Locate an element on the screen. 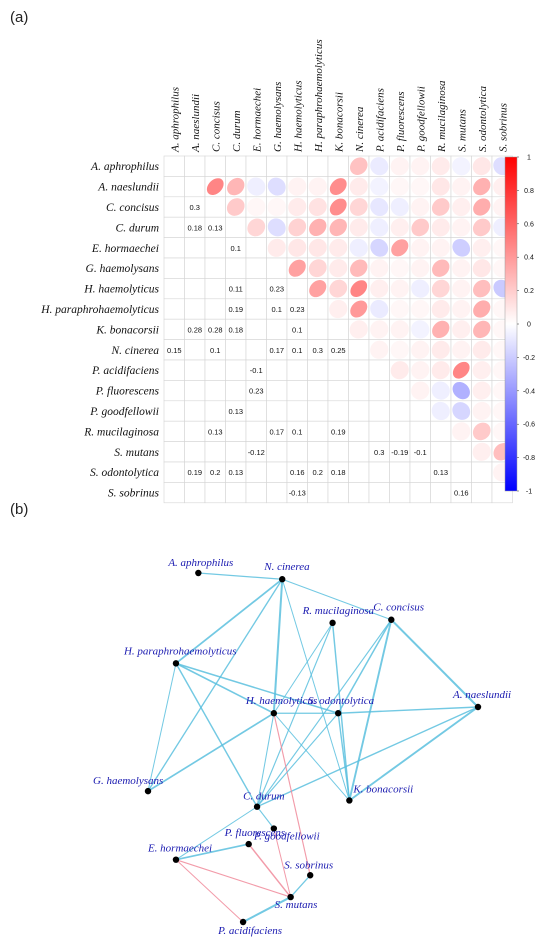 Image resolution: width=550 pixels, height=939 pixels. column-label: N. cinerea is located at coordinates (360, 129).